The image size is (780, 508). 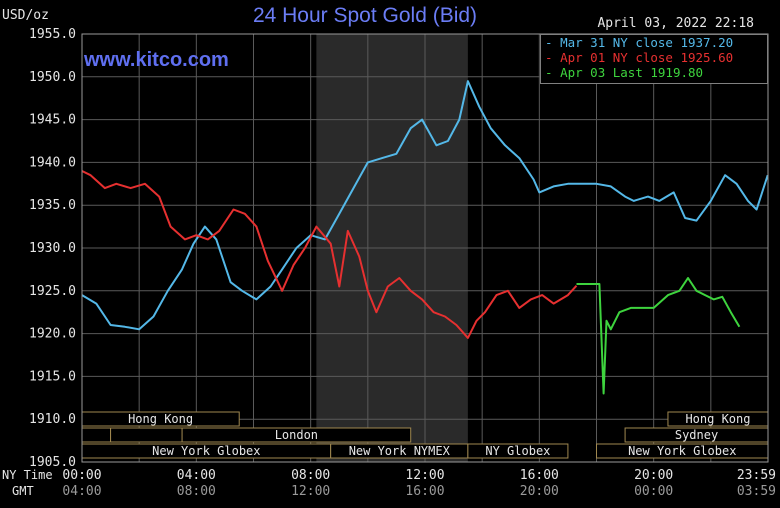 I want to click on x-tick-label-ny: 04:00, so click(x=196, y=475).